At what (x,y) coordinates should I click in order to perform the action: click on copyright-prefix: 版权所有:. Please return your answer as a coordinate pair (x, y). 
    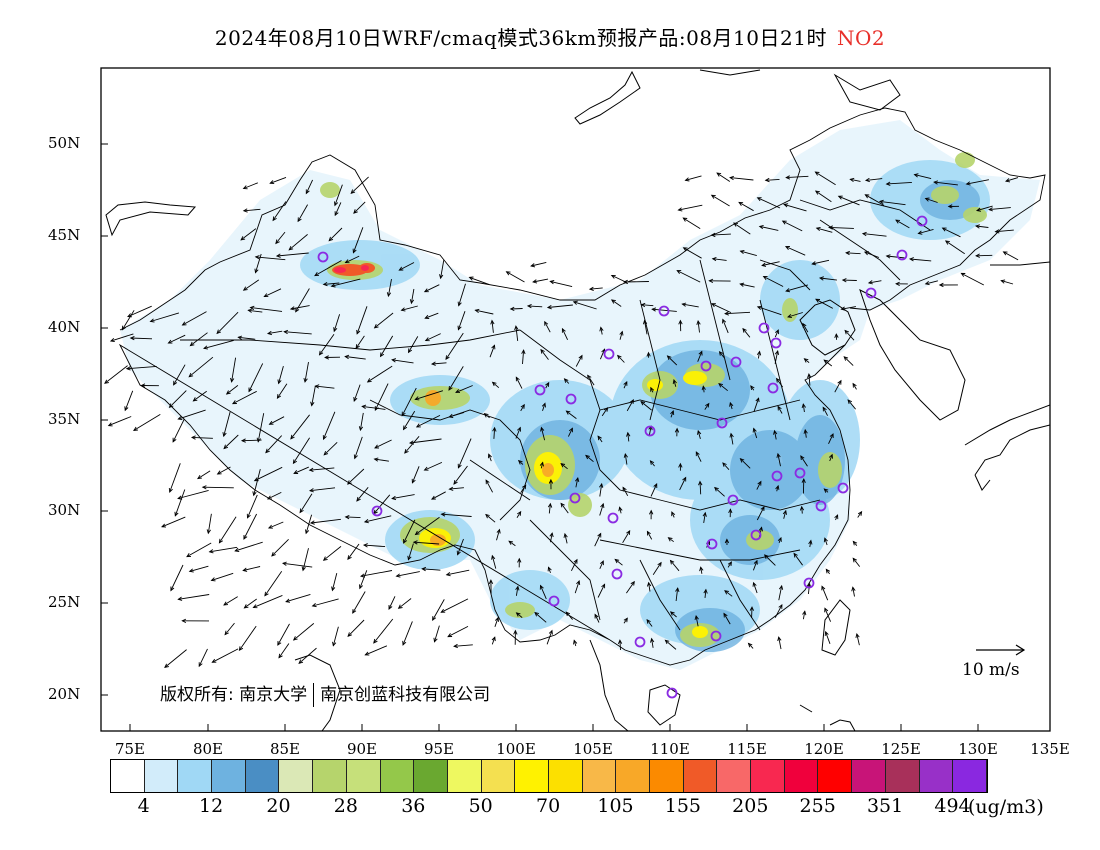
    Looking at the image, I should click on (197, 695).